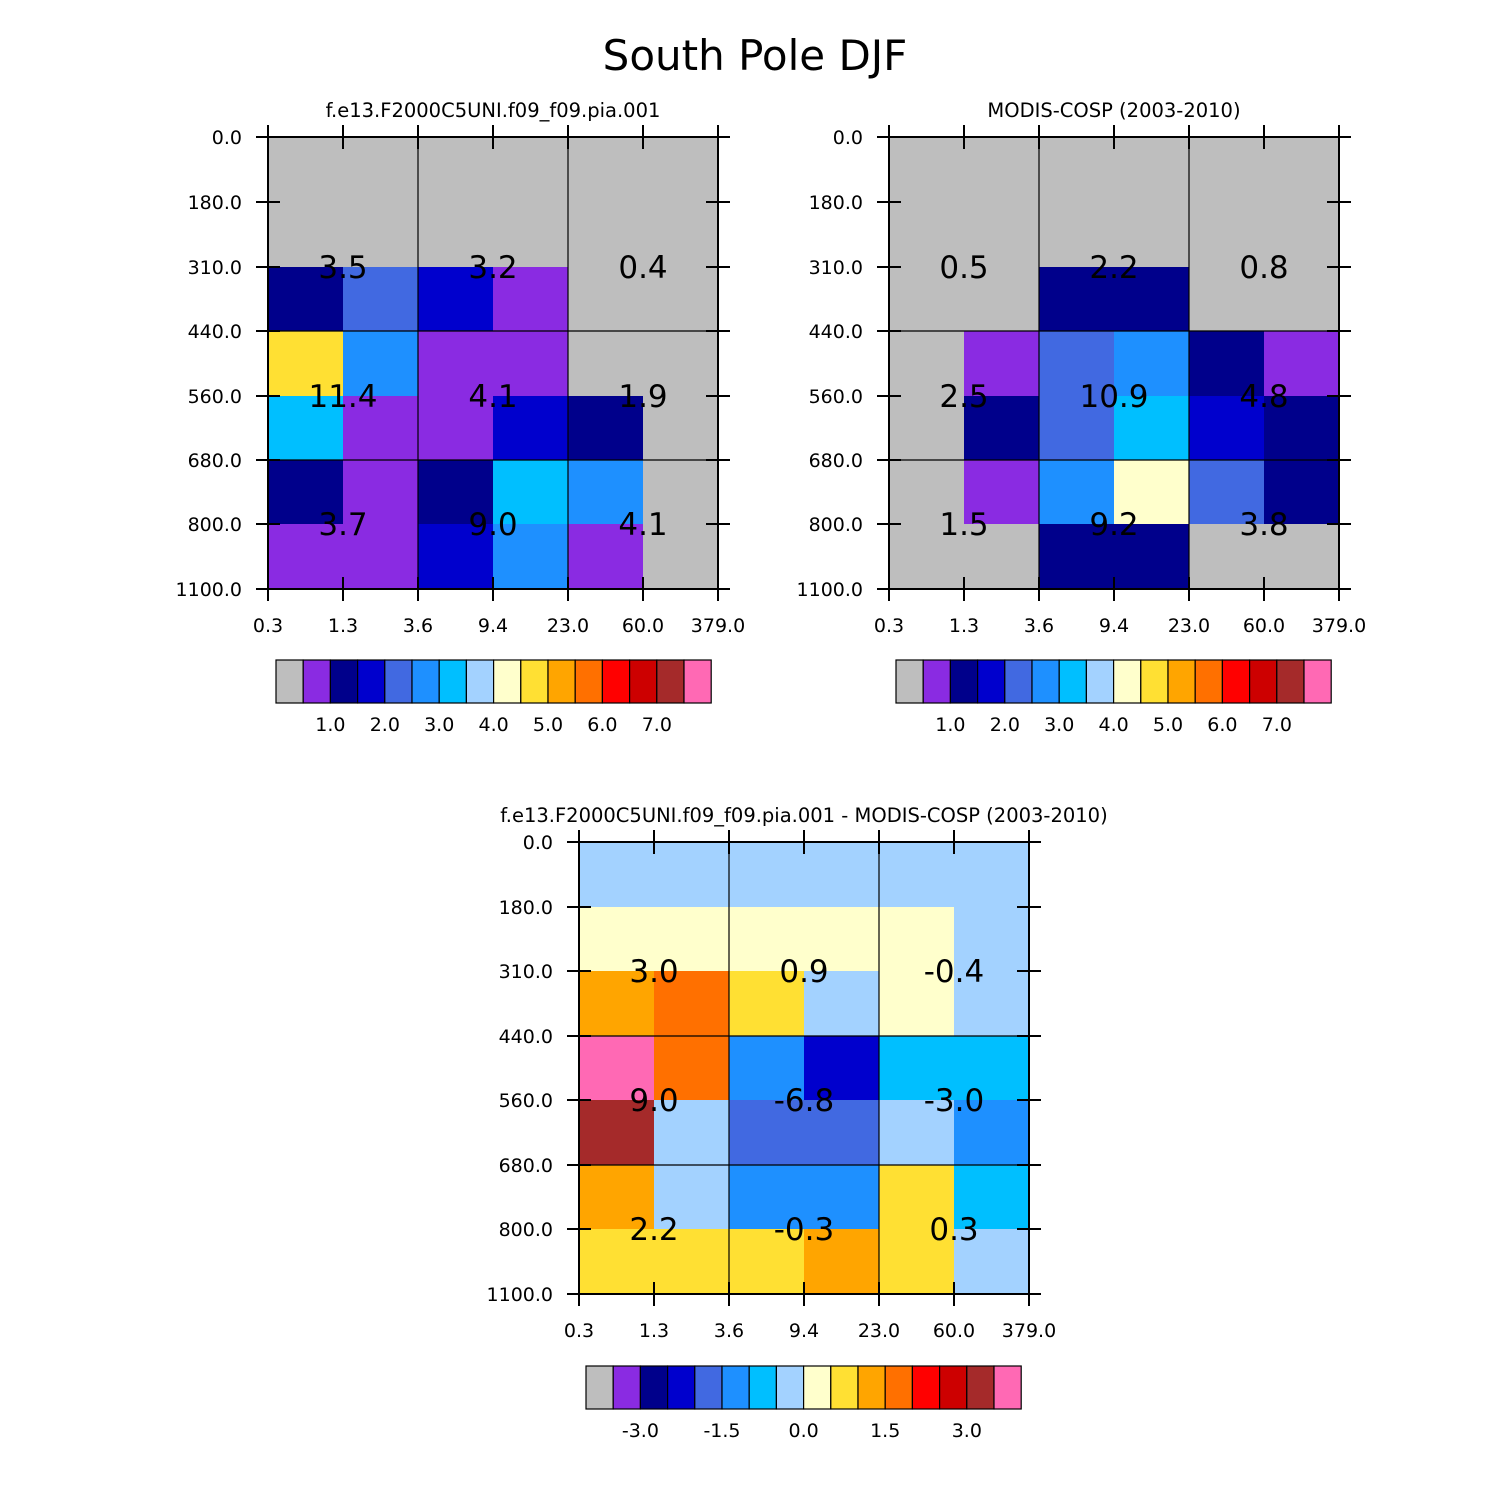 The height and width of the screenshot is (1510, 1510). What do you see at coordinates (548, 725) in the screenshot?
I see `colorbar-label: 5.0` at bounding box center [548, 725].